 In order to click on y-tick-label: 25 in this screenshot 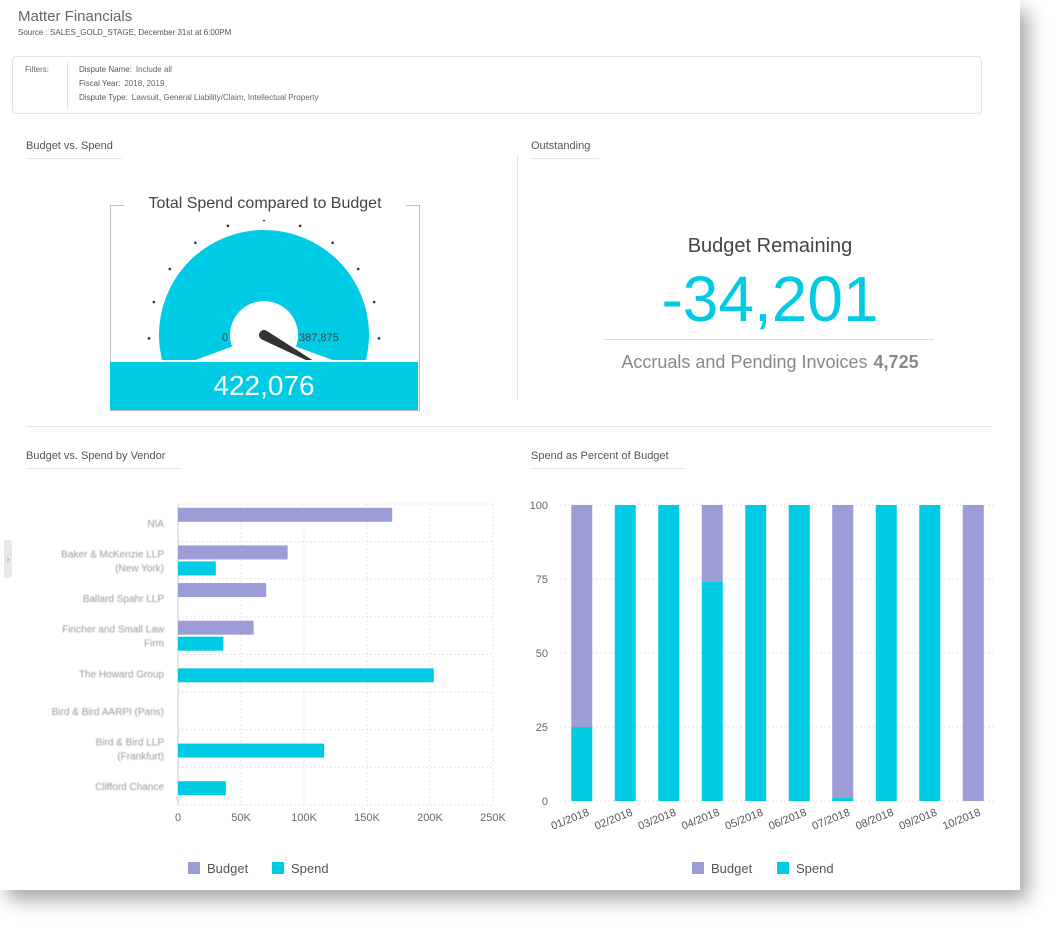, I will do `click(542, 728)`.